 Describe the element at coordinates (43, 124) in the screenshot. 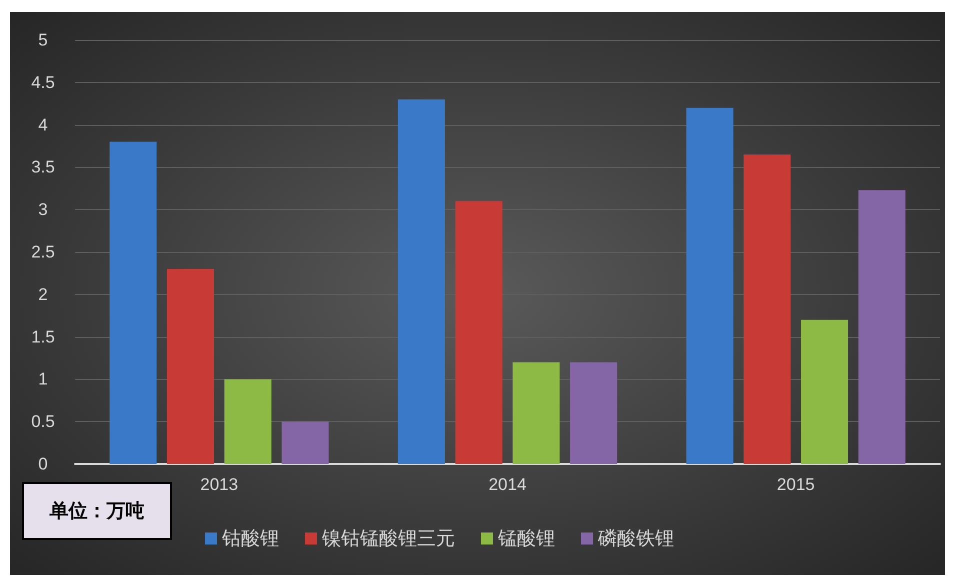

I see `y-tick-label: 4` at that location.